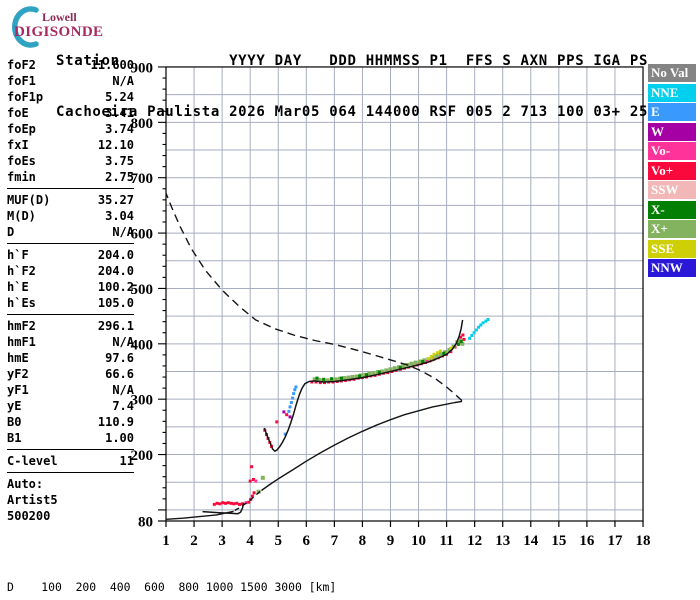 This screenshot has width=700, height=600. I want to click on parameter-label: fmin, so click(21, 177).